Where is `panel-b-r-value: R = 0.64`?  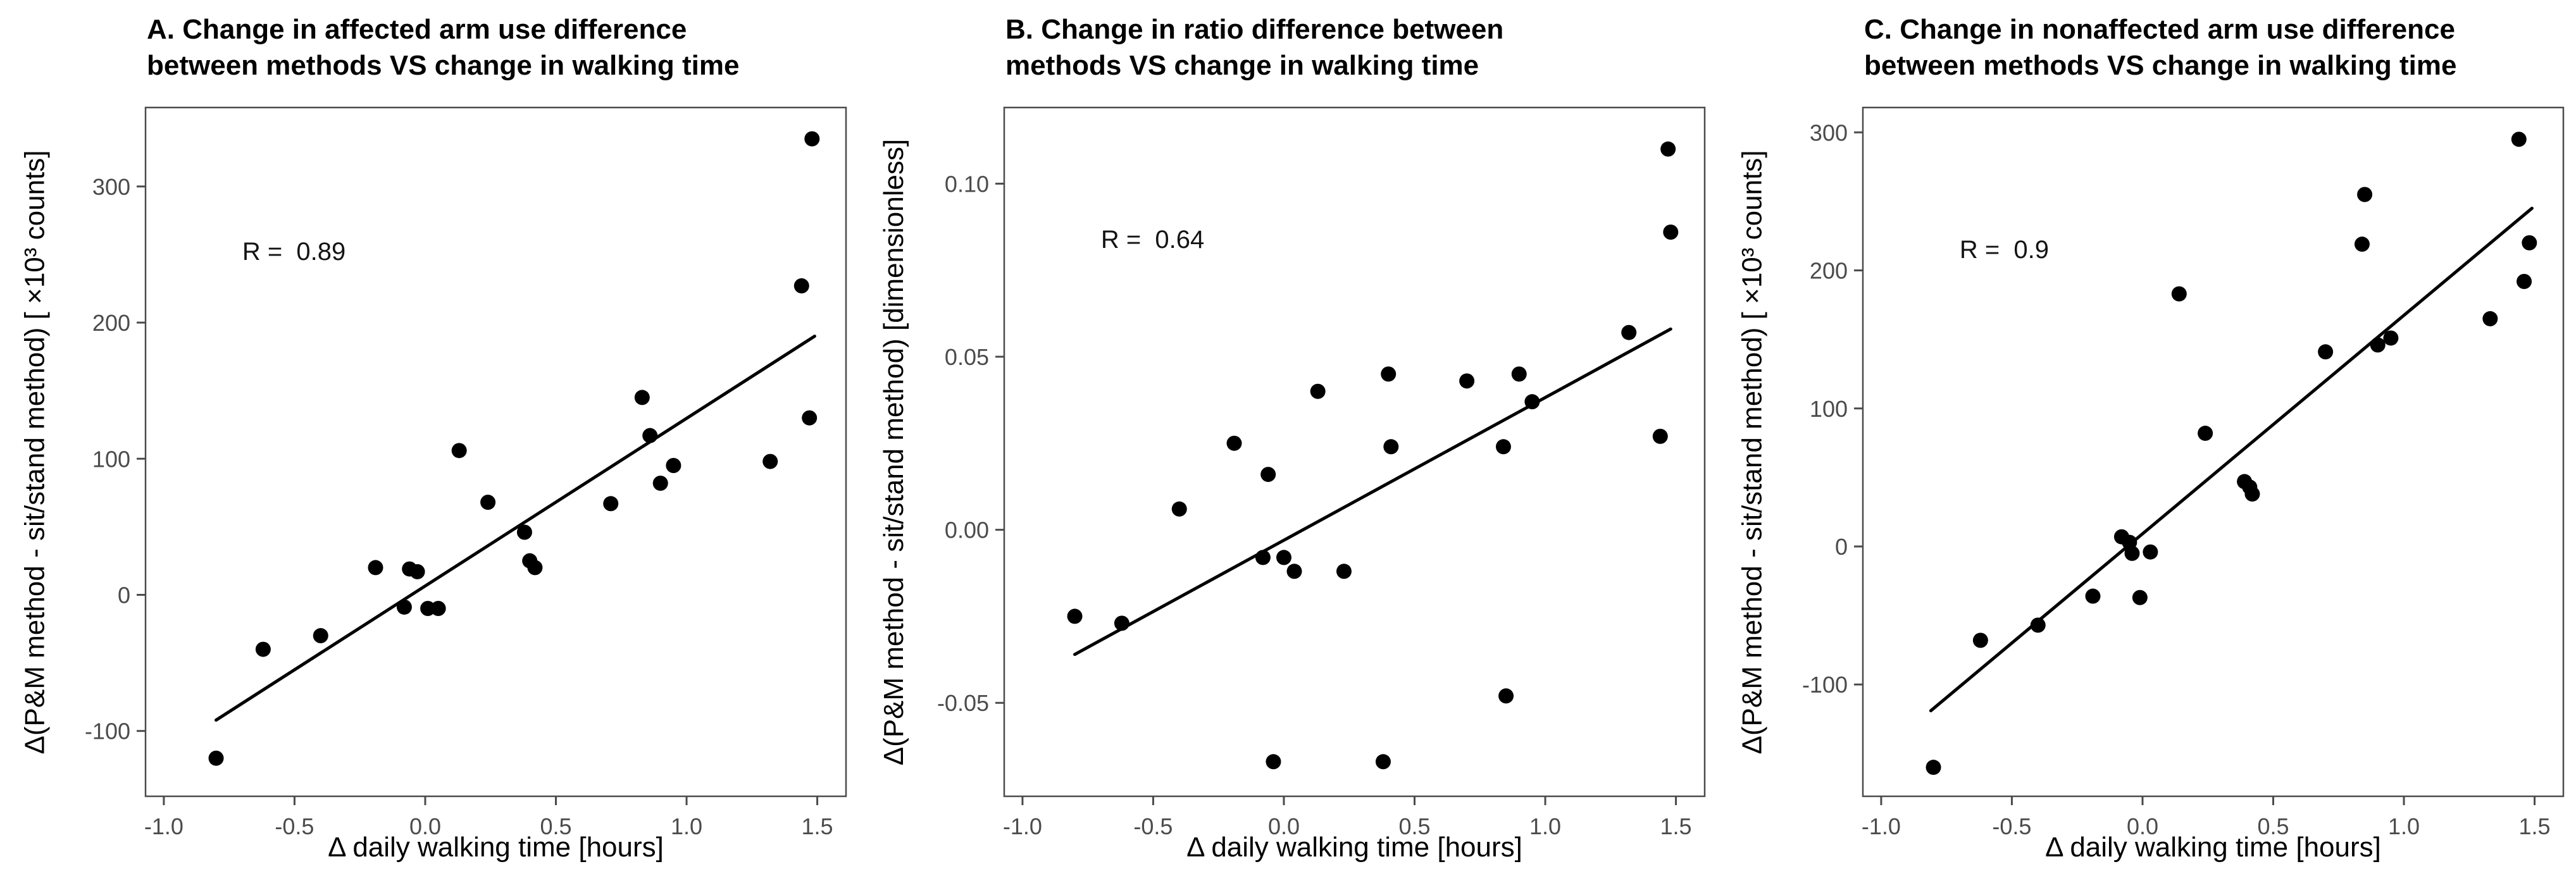
panel-b-r-value: R = 0.64 is located at coordinates (1152, 240).